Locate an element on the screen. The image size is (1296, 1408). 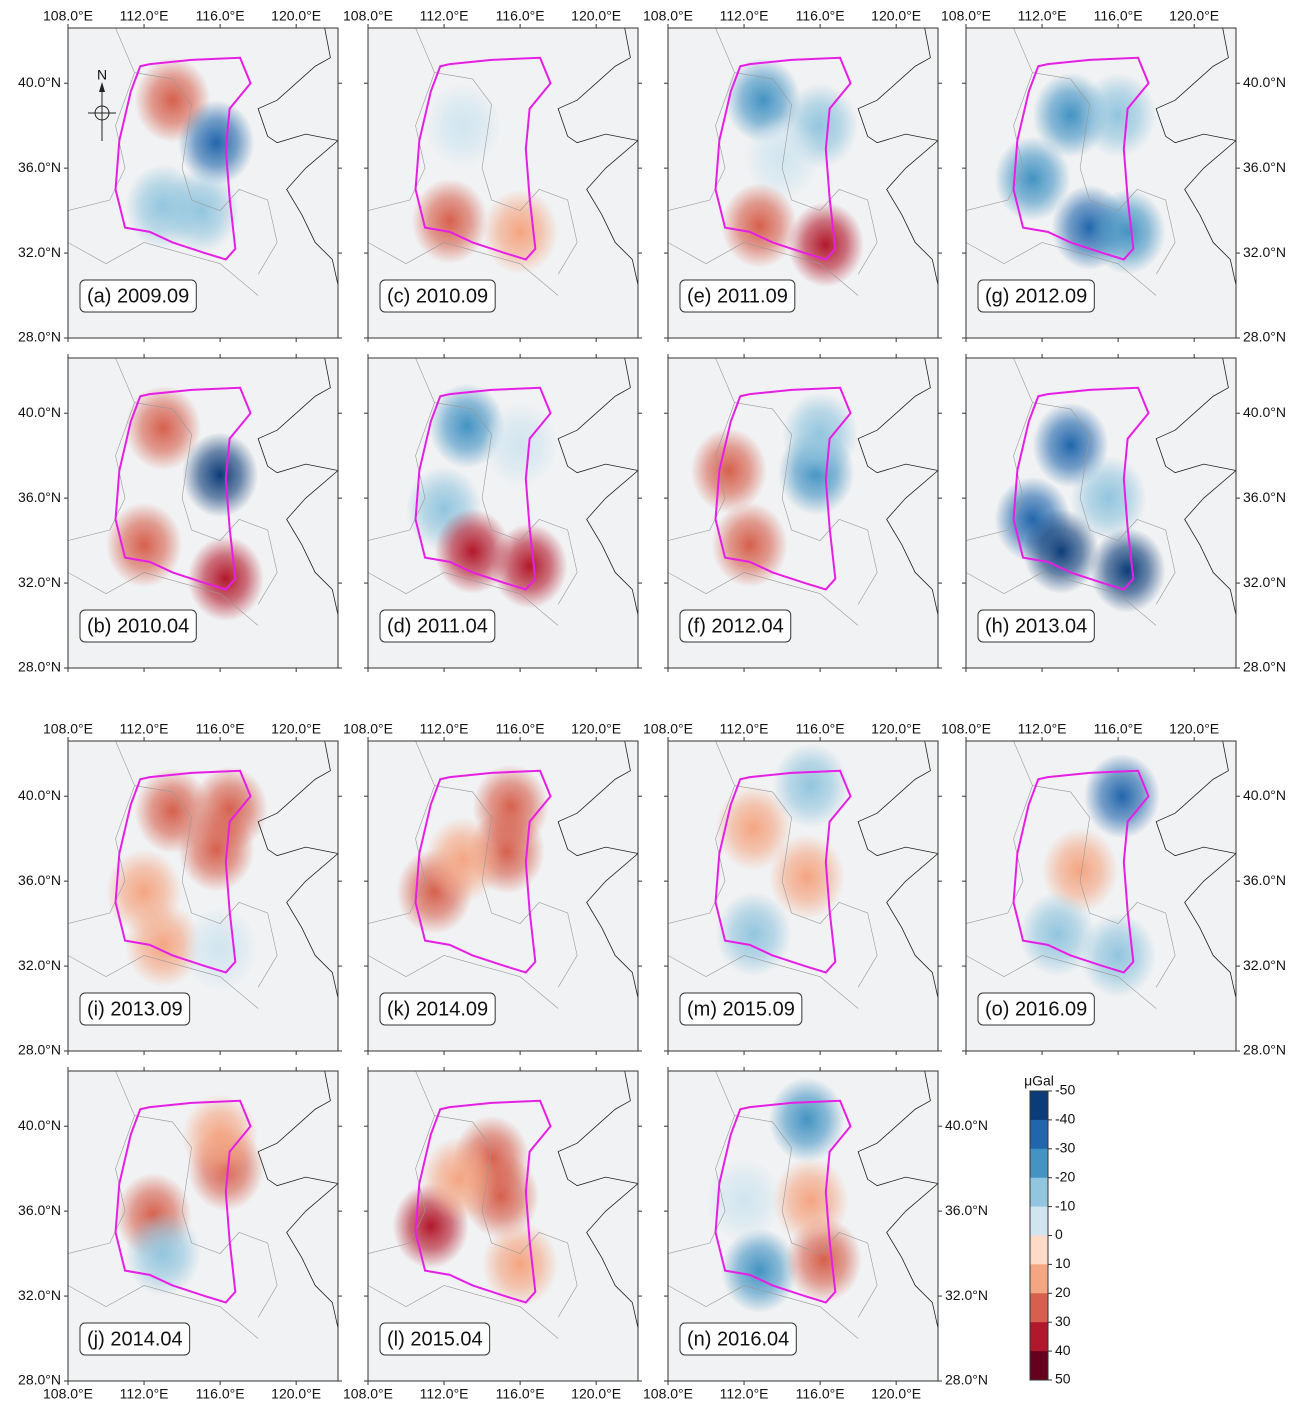
colorbar-tick-label: -50 is located at coordinates (1065, 1090).